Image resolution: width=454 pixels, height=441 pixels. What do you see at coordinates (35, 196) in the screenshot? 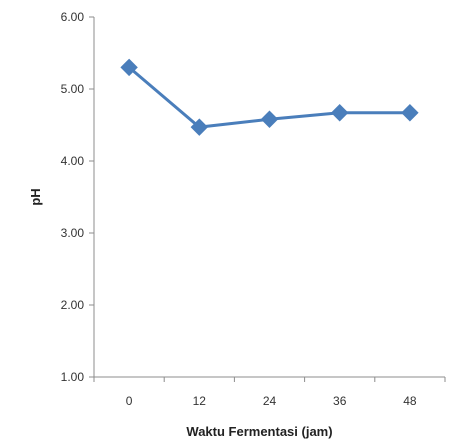
I see `y-axis-title: pH` at bounding box center [35, 196].